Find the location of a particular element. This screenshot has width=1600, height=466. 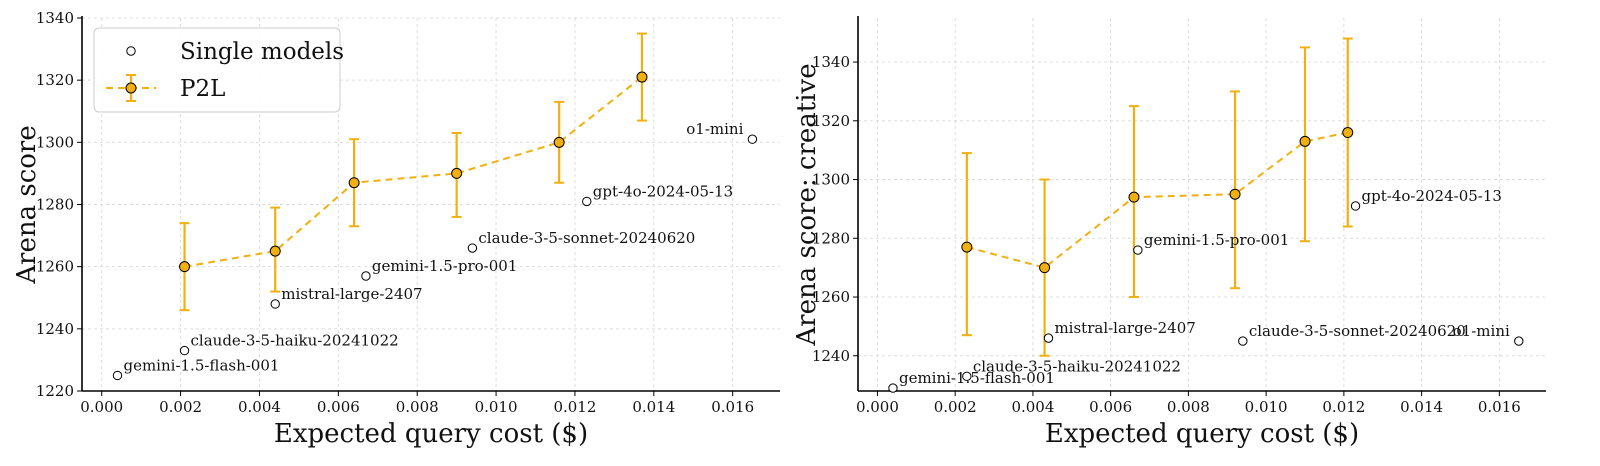

legend-box is located at coordinates (217, 70).